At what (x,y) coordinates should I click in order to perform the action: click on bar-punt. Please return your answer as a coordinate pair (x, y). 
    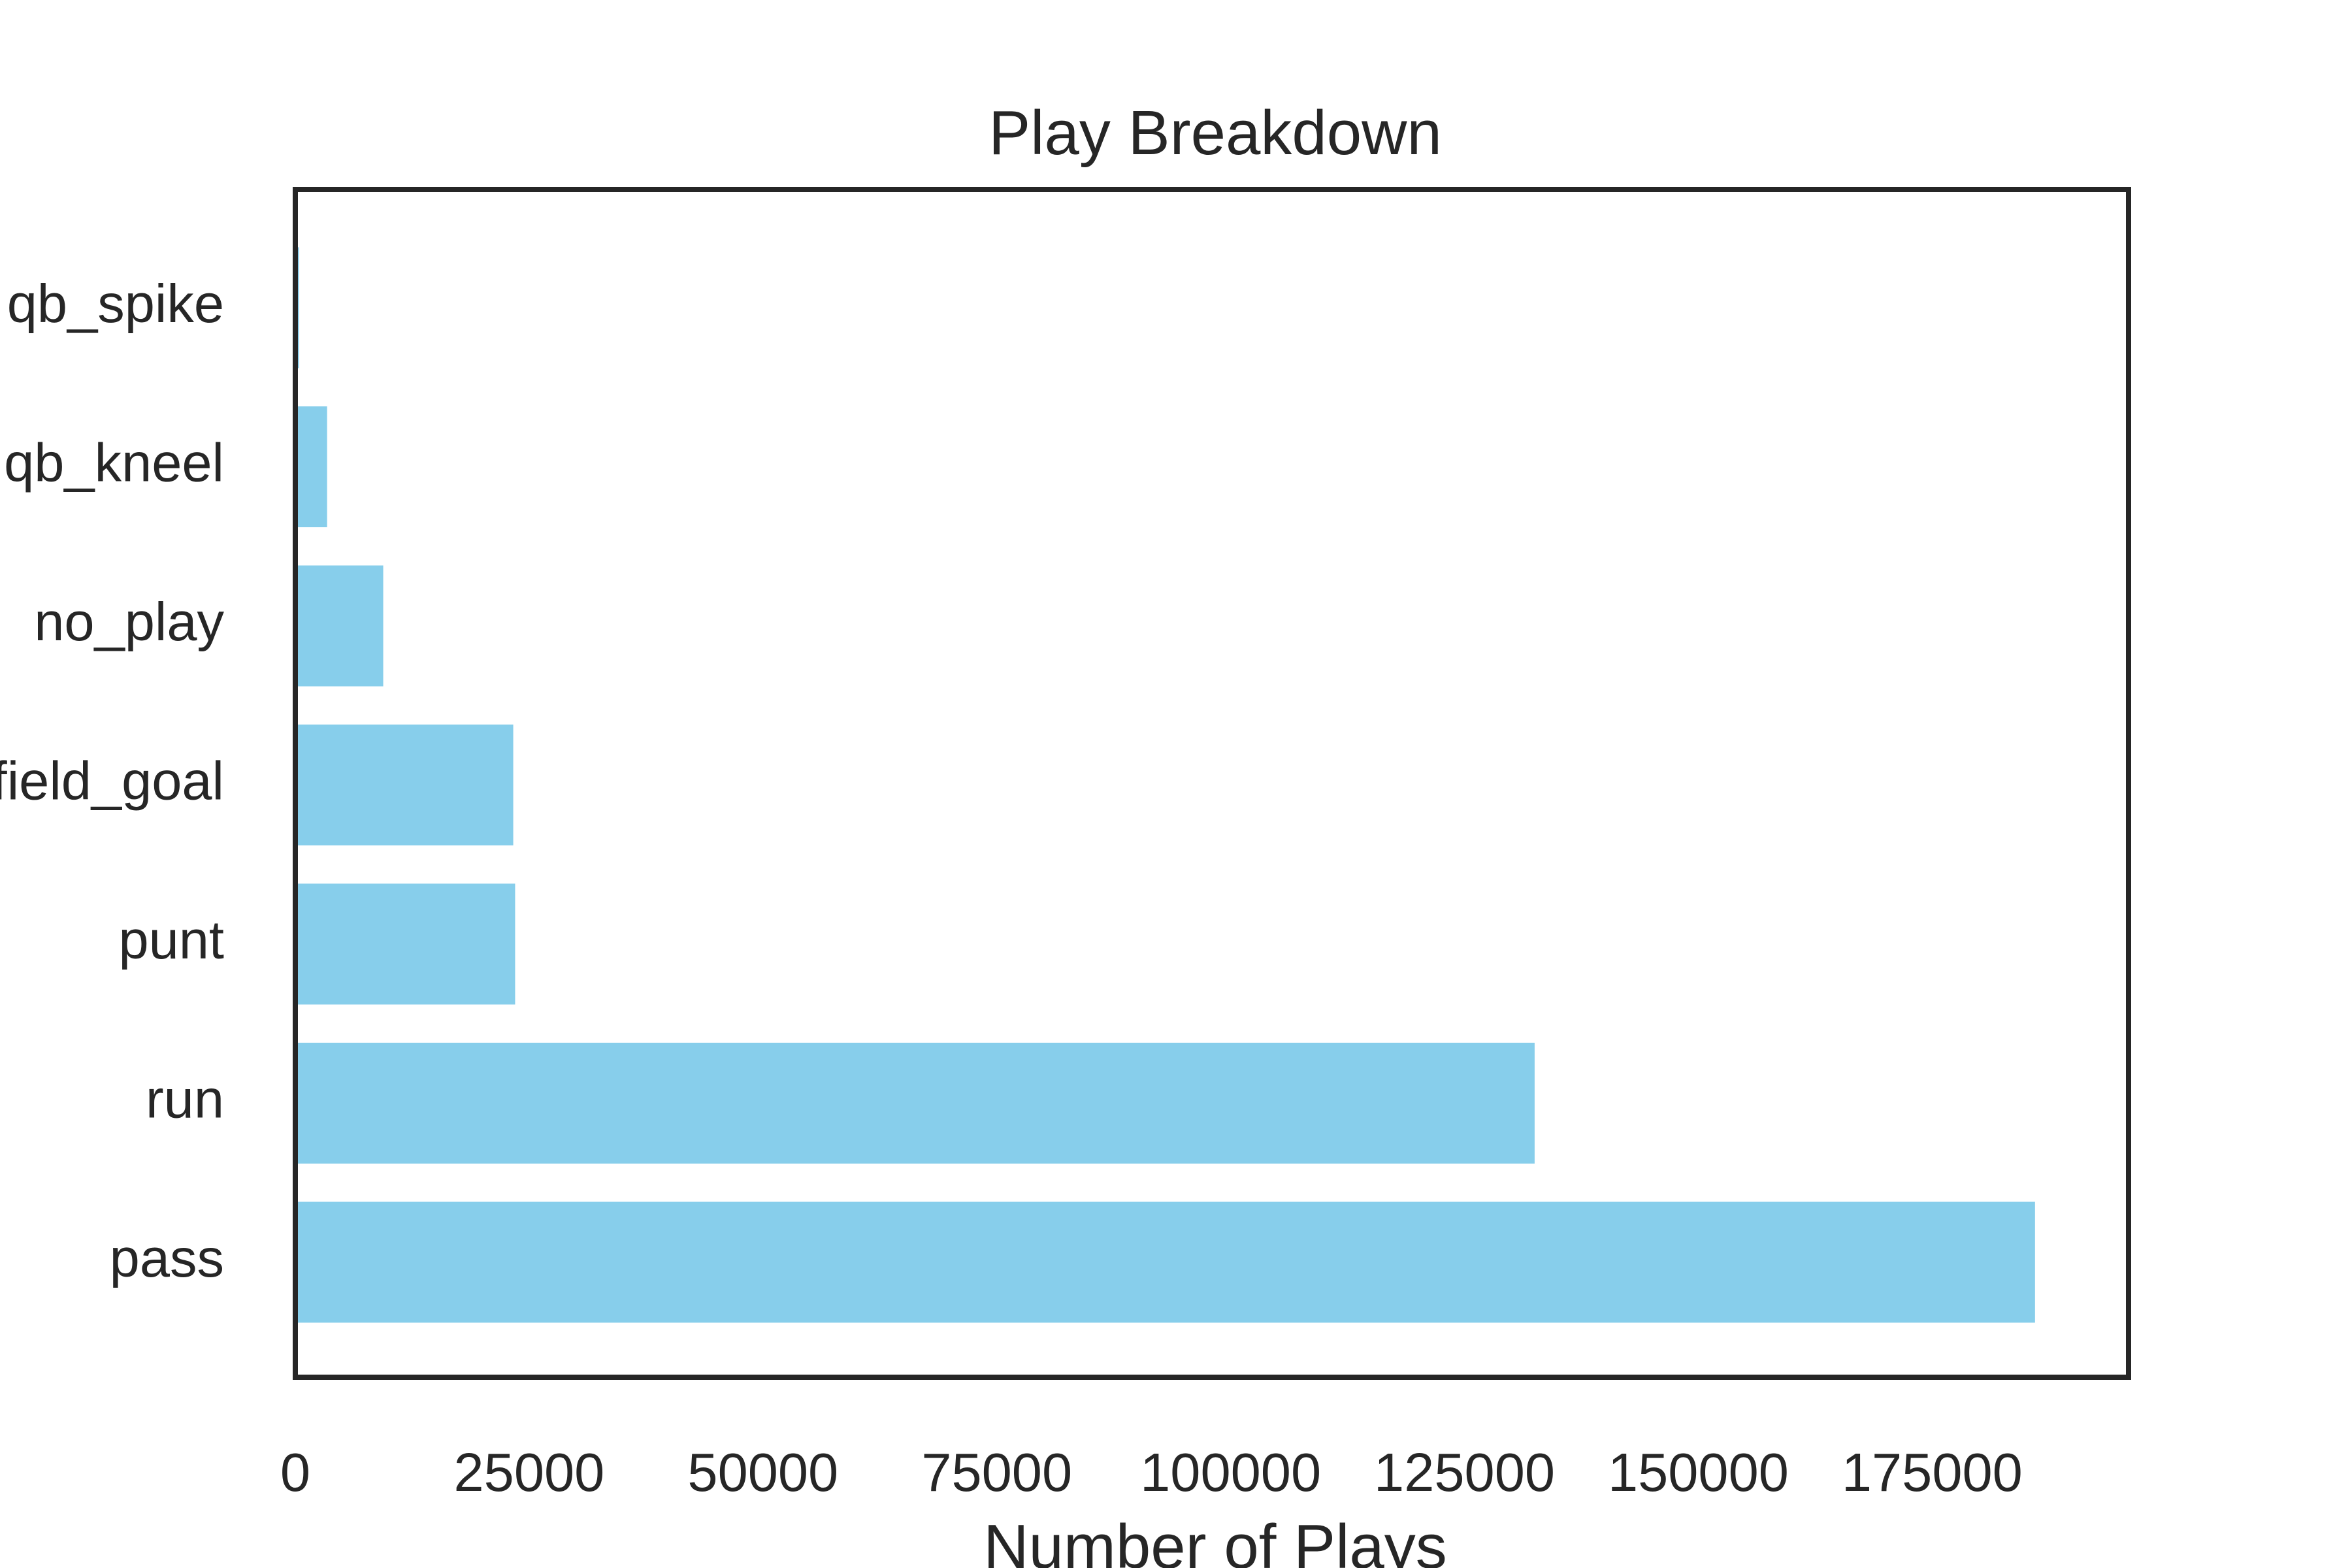
    Looking at the image, I should click on (405, 944).